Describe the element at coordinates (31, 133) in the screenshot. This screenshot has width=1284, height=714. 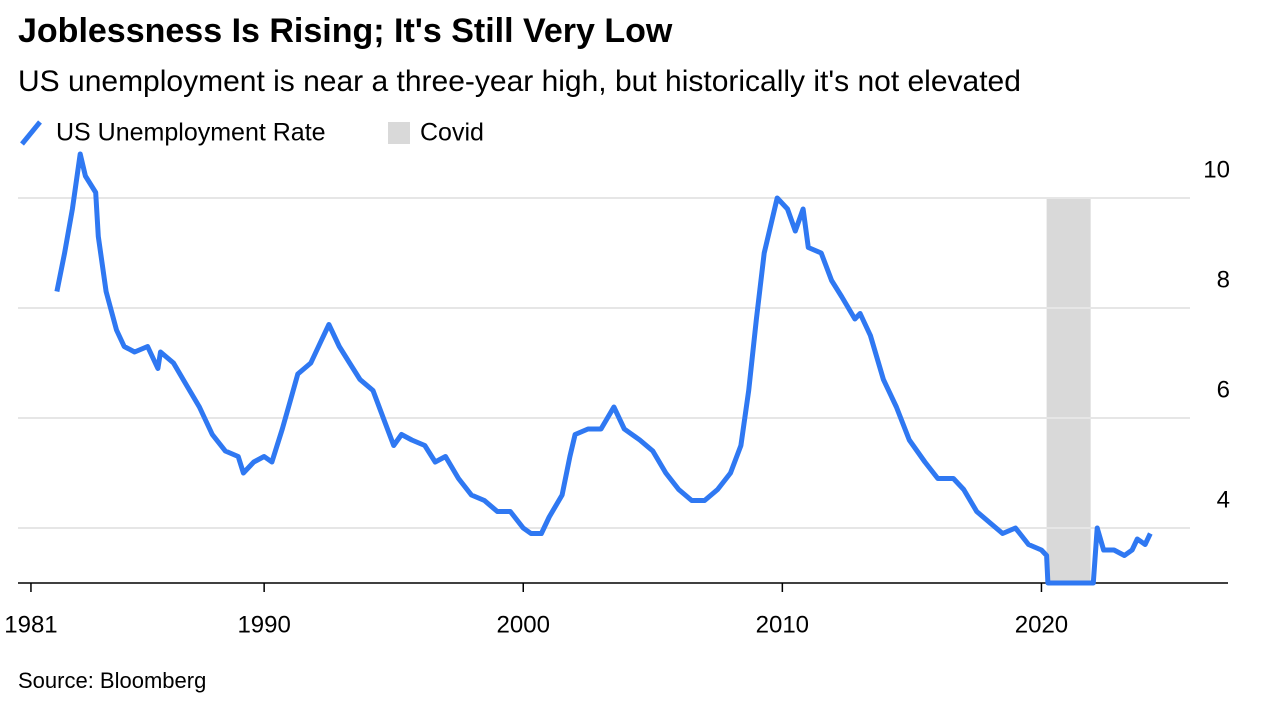
I see `legend-swatch-line` at that location.